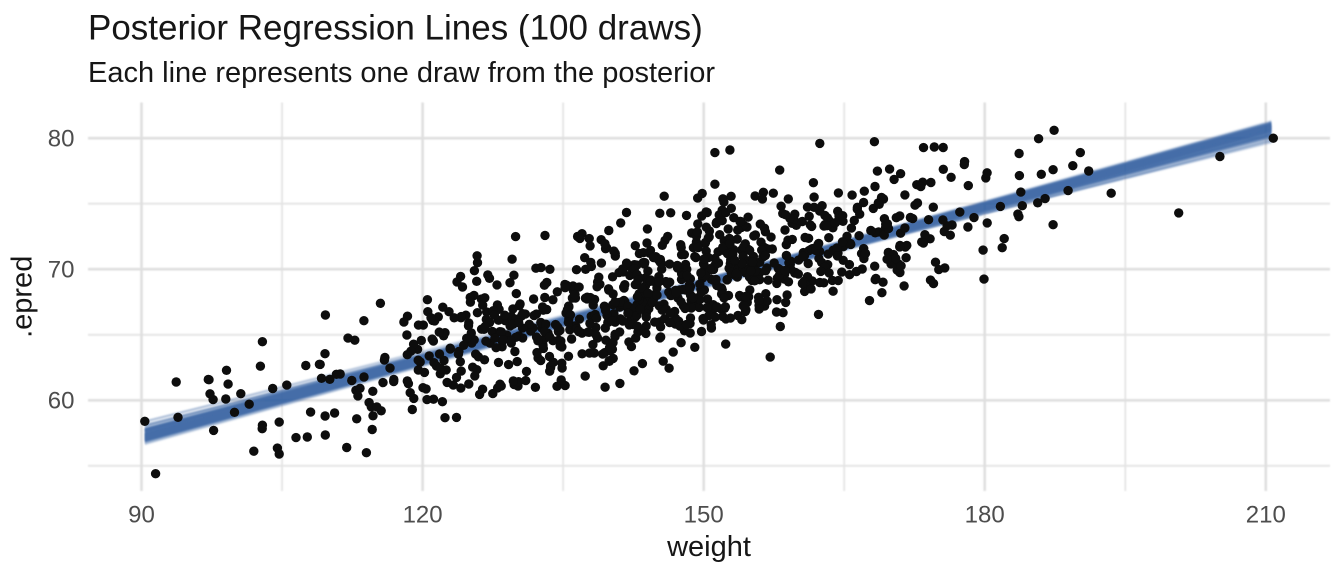 The width and height of the screenshot is (1344, 576). I want to click on svg-text: 70, so click(61, 270).